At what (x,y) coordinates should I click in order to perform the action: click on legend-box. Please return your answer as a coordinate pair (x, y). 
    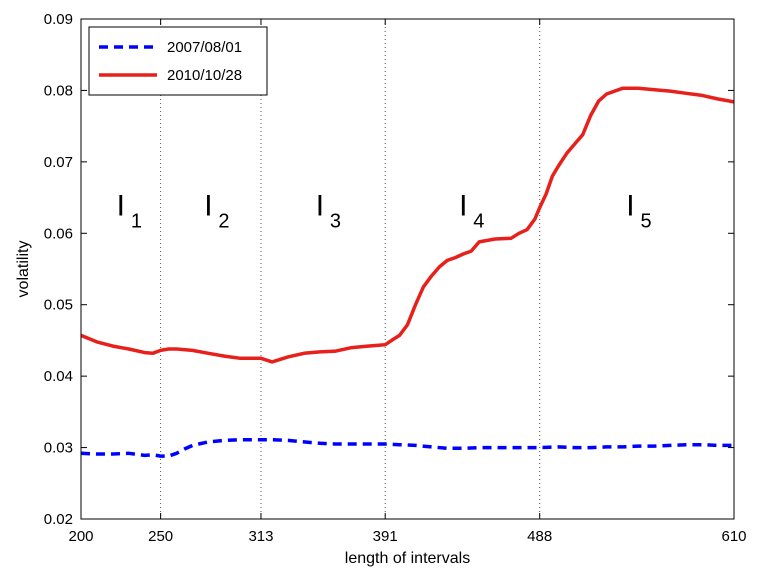
    Looking at the image, I should click on (178, 61).